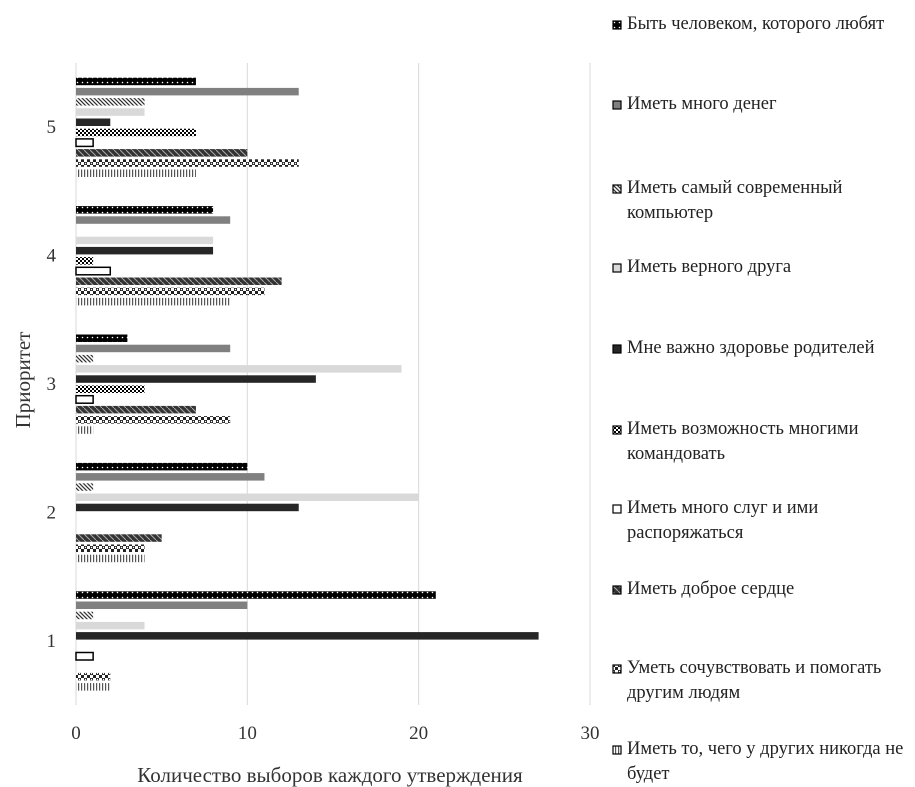 This screenshot has height=787, width=915. What do you see at coordinates (52, 512) in the screenshot?
I see `y-tick-label: 2` at bounding box center [52, 512].